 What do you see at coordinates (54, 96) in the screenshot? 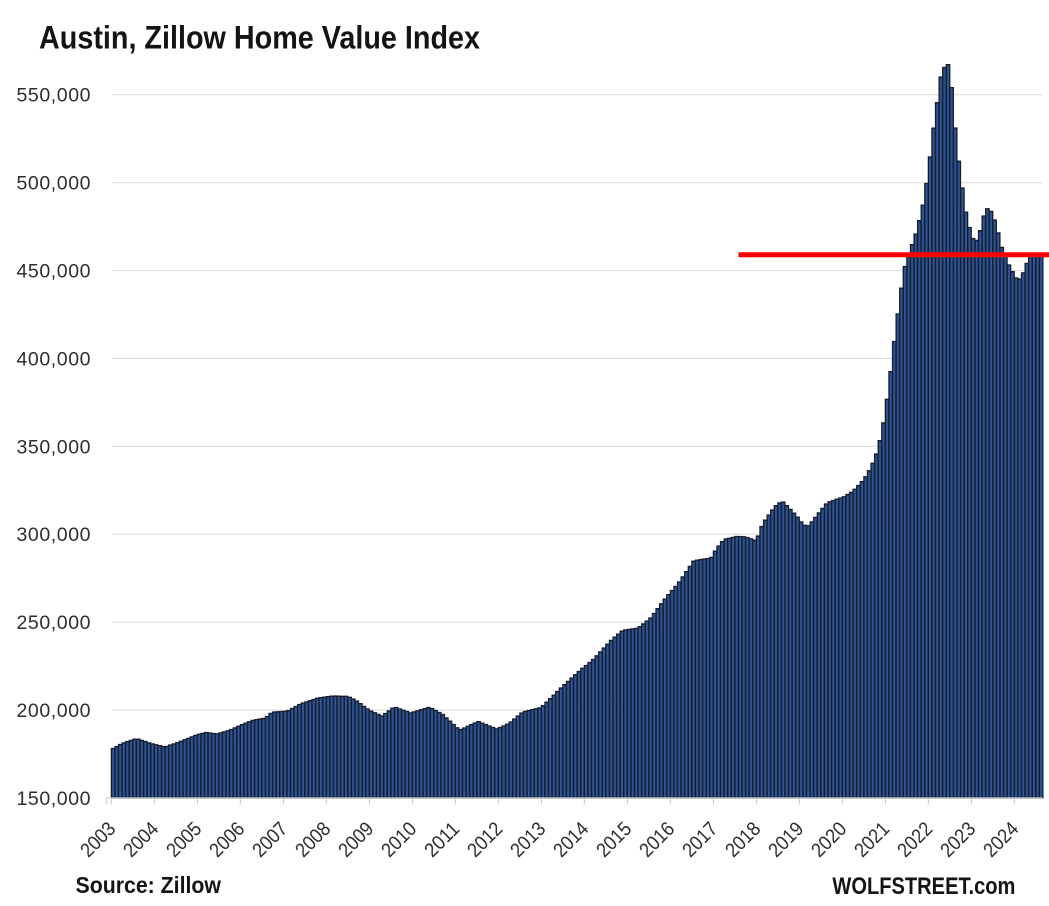
I see `svg-text: 550,000` at bounding box center [54, 96].